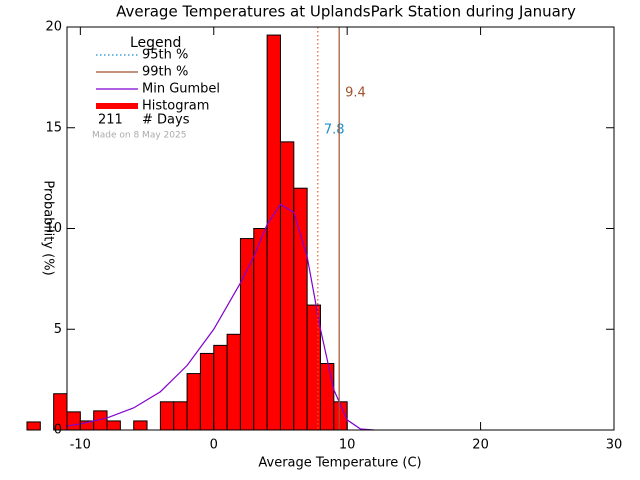  What do you see at coordinates (214, 445) in the screenshot?
I see `x-tick-label: 0` at bounding box center [214, 445].